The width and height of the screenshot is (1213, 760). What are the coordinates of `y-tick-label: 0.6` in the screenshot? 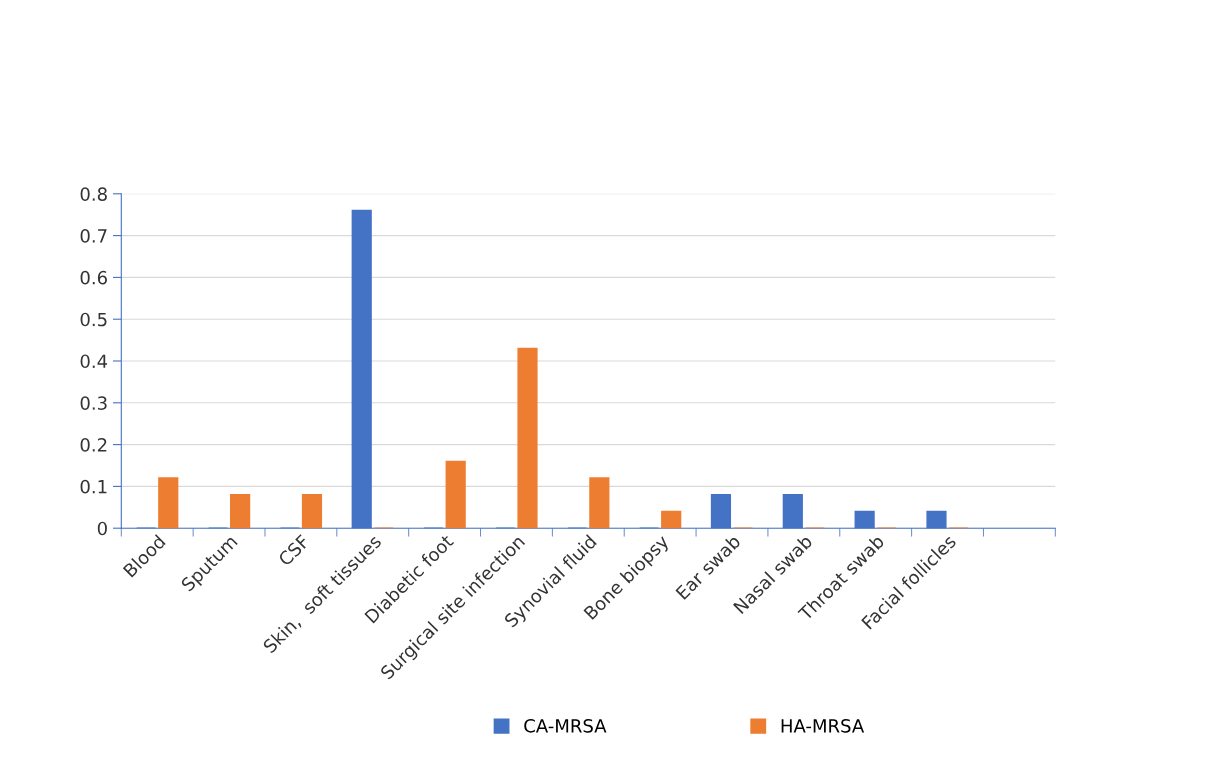 It's located at (93, 277).